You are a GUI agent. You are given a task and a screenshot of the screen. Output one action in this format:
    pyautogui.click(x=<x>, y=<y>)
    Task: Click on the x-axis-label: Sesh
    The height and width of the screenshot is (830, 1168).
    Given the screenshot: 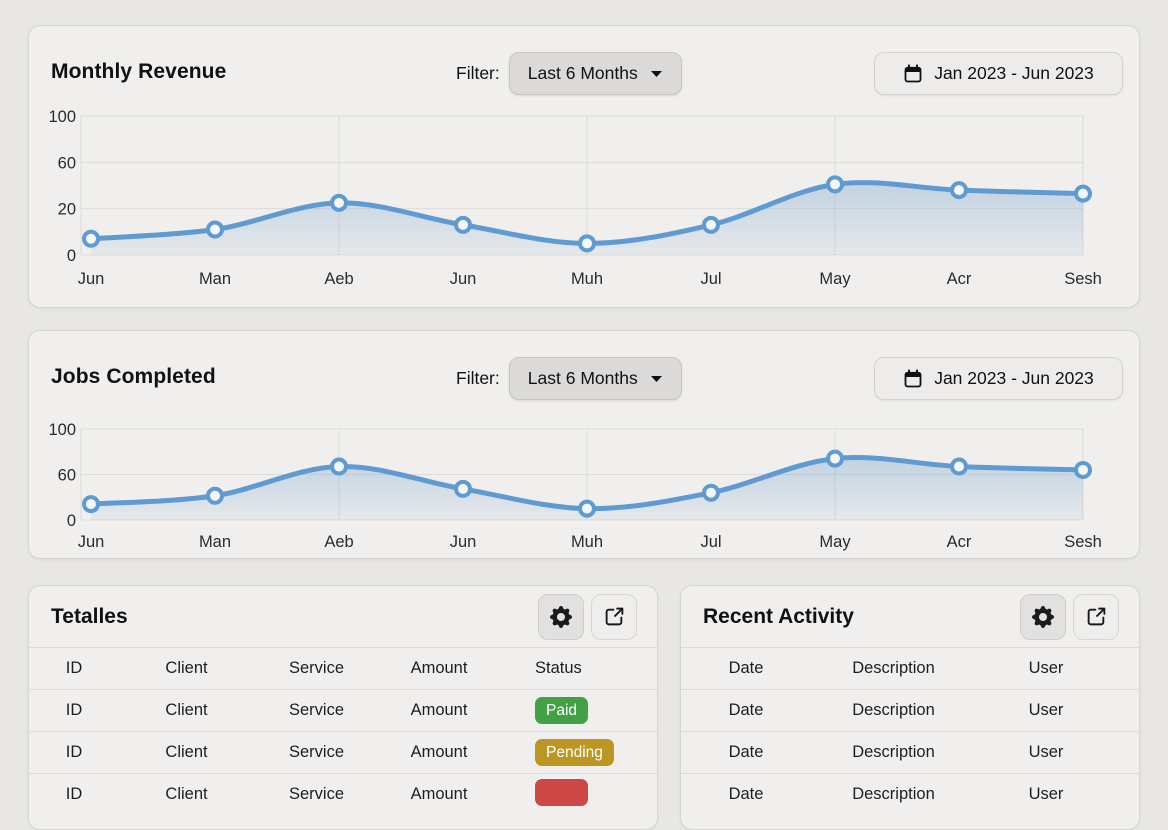 What is the action you would take?
    pyautogui.click(x=1083, y=279)
    